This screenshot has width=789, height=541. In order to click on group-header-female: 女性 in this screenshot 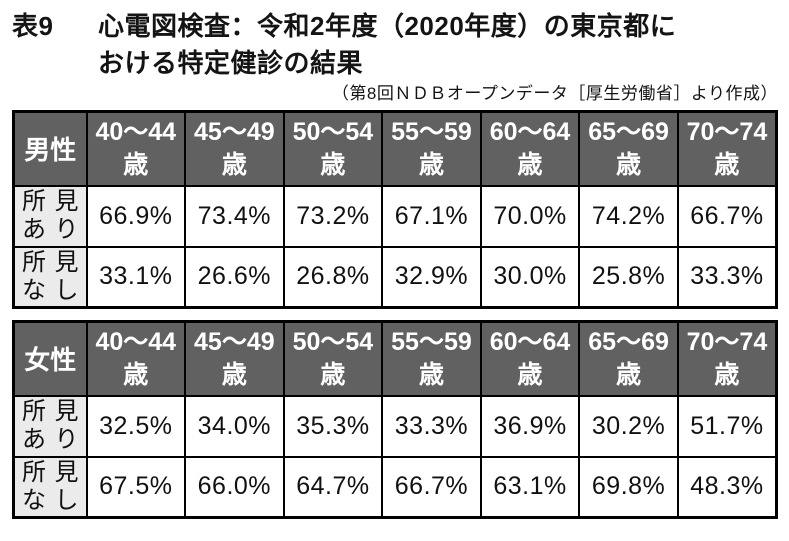, I will do `click(50, 358)`.